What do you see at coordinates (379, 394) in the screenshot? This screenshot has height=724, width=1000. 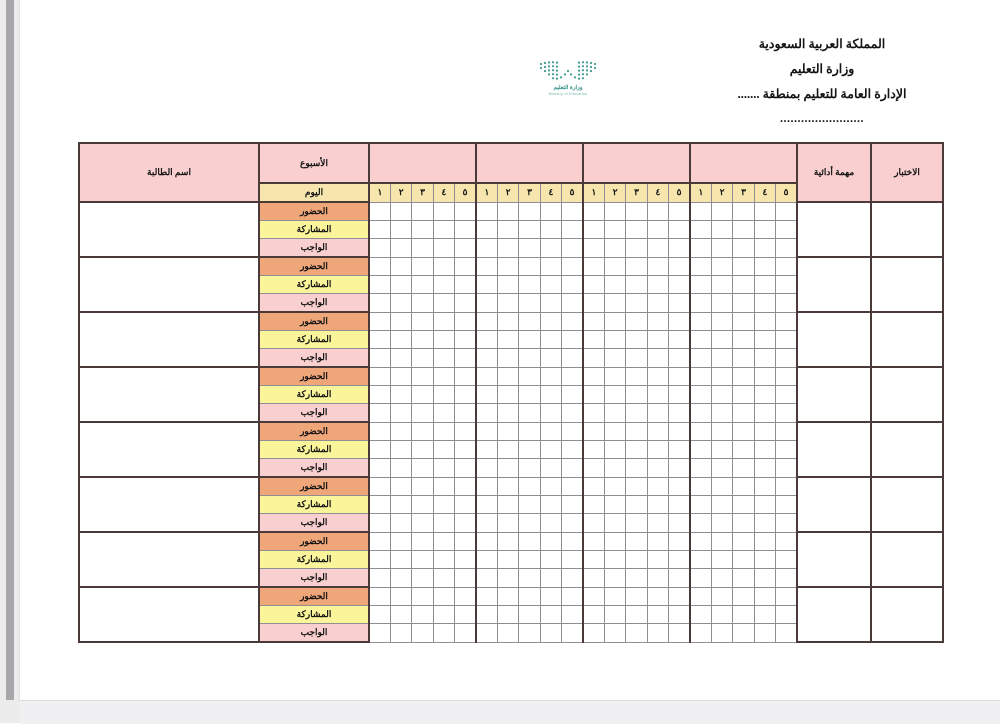 I see `mark-cell-s4-w4-d5` at bounding box center [379, 394].